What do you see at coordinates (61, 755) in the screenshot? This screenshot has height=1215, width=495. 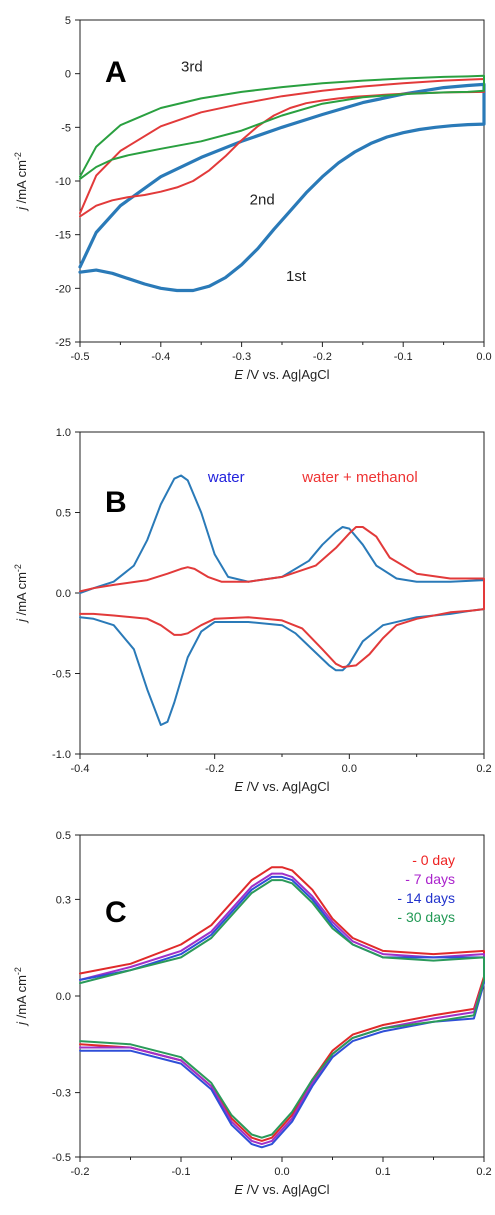 I see `y-tick-label: -1.0` at bounding box center [61, 755].